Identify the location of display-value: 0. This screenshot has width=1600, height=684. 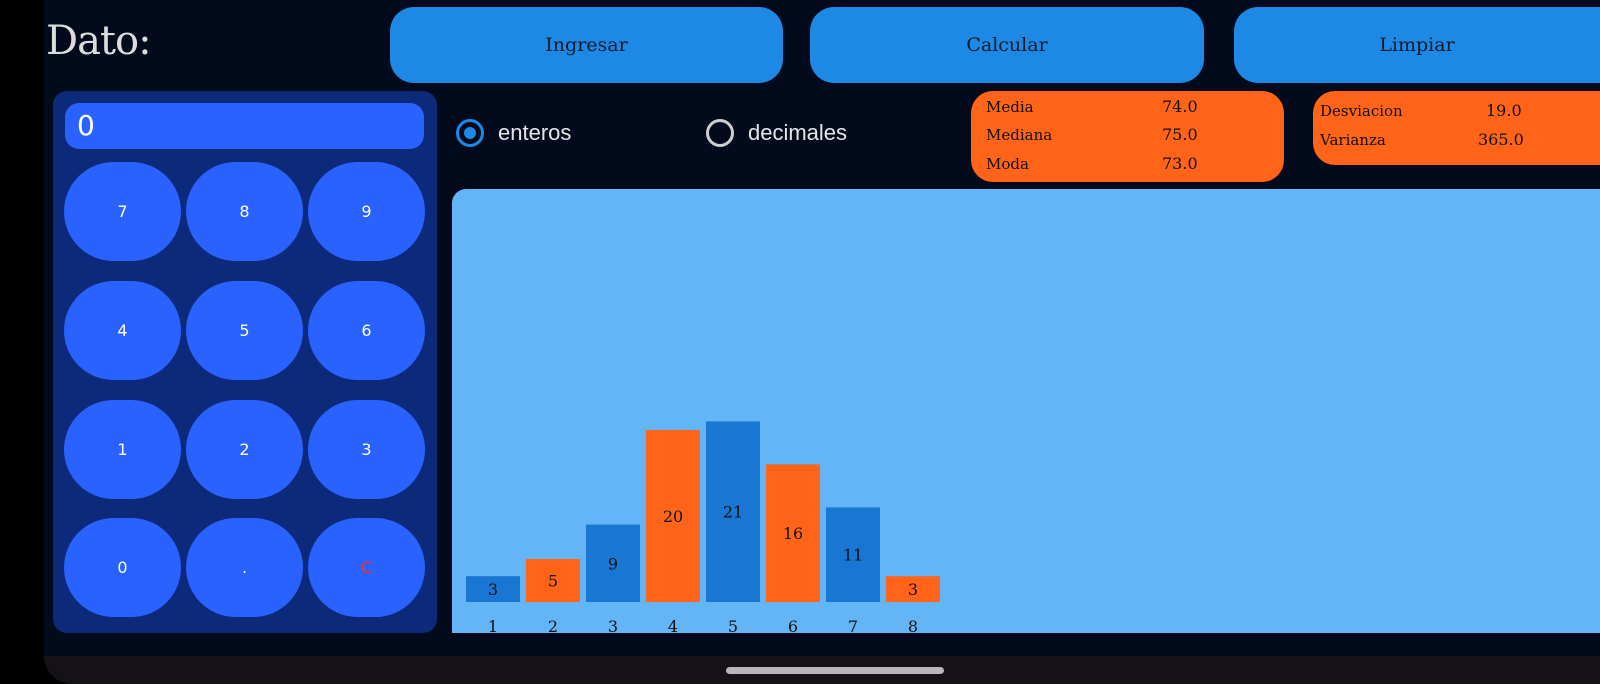
(86, 125).